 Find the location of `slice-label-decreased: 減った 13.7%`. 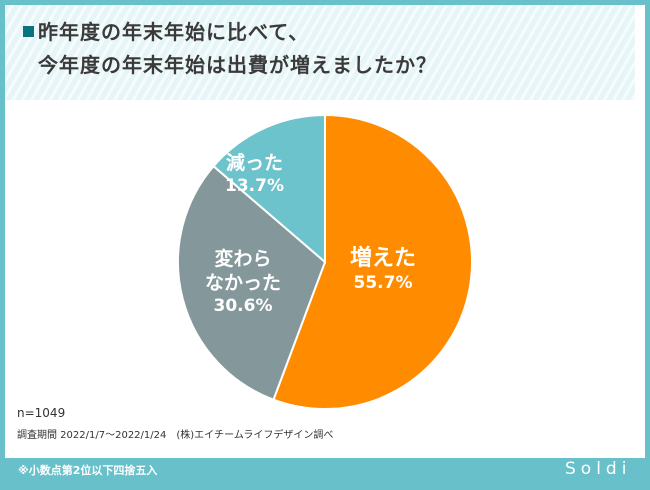

slice-label-decreased: 減った 13.7% is located at coordinates (254, 174).